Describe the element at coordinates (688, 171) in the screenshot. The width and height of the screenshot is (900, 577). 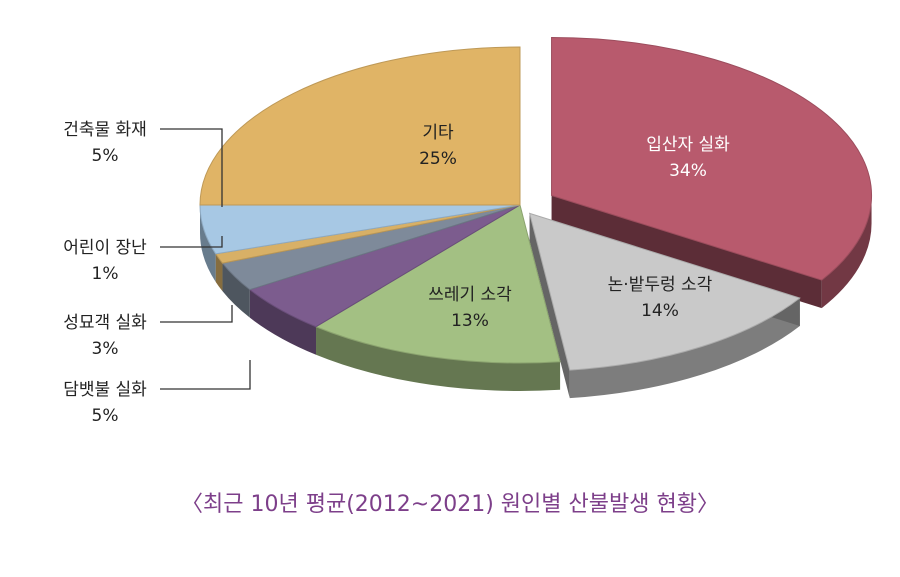
I see `slice-value-0: 34%` at that location.